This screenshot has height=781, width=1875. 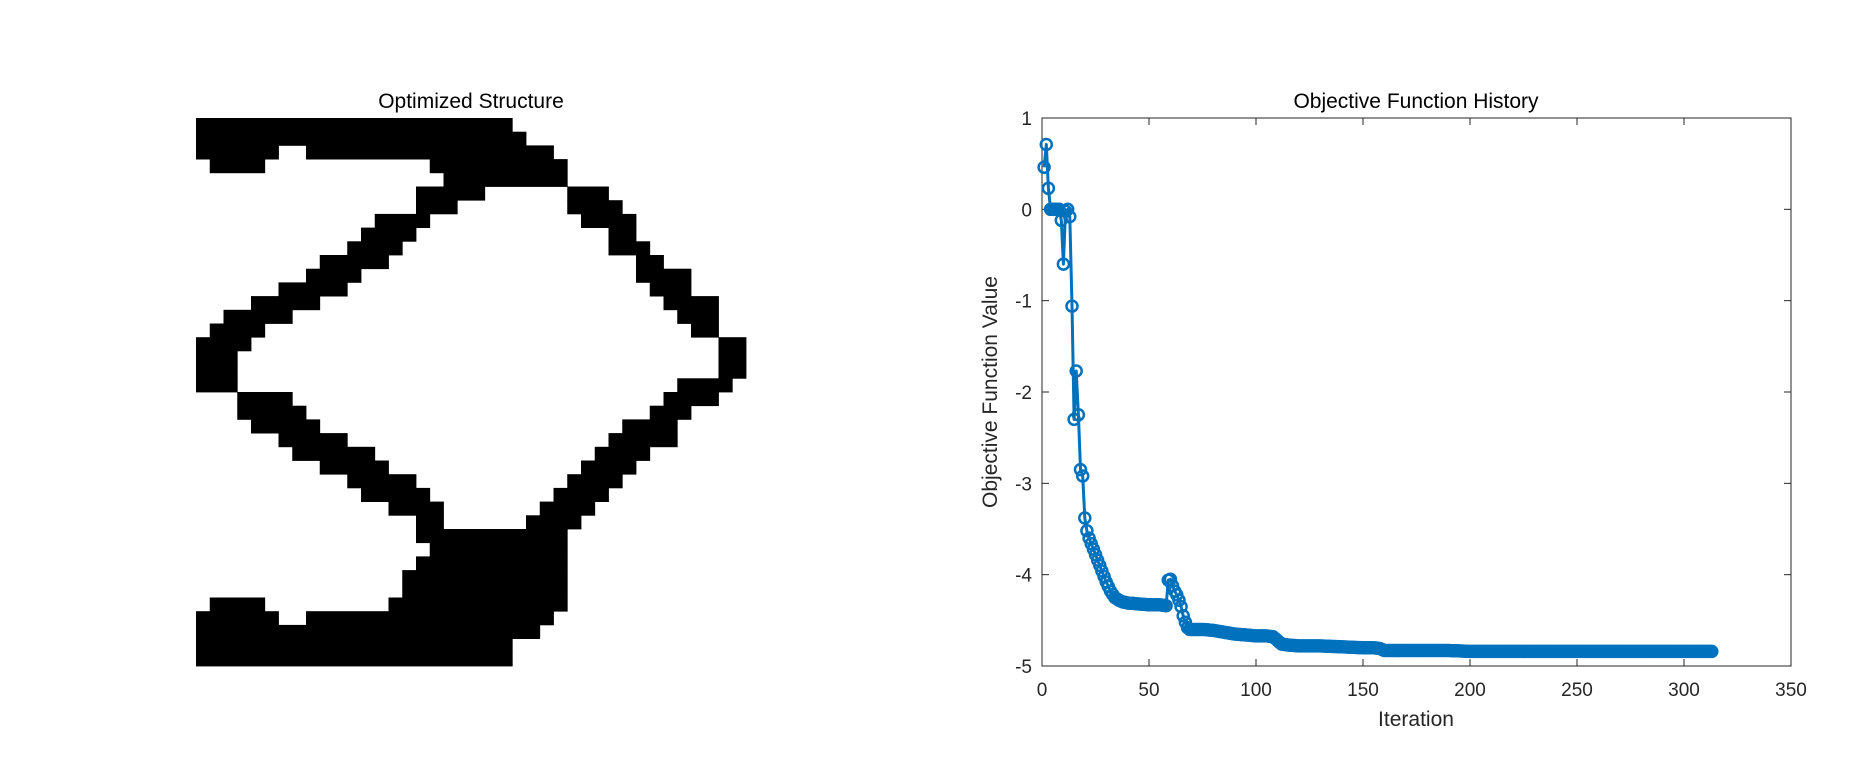 I want to click on x-tick-label: 0, so click(x=1042, y=690).